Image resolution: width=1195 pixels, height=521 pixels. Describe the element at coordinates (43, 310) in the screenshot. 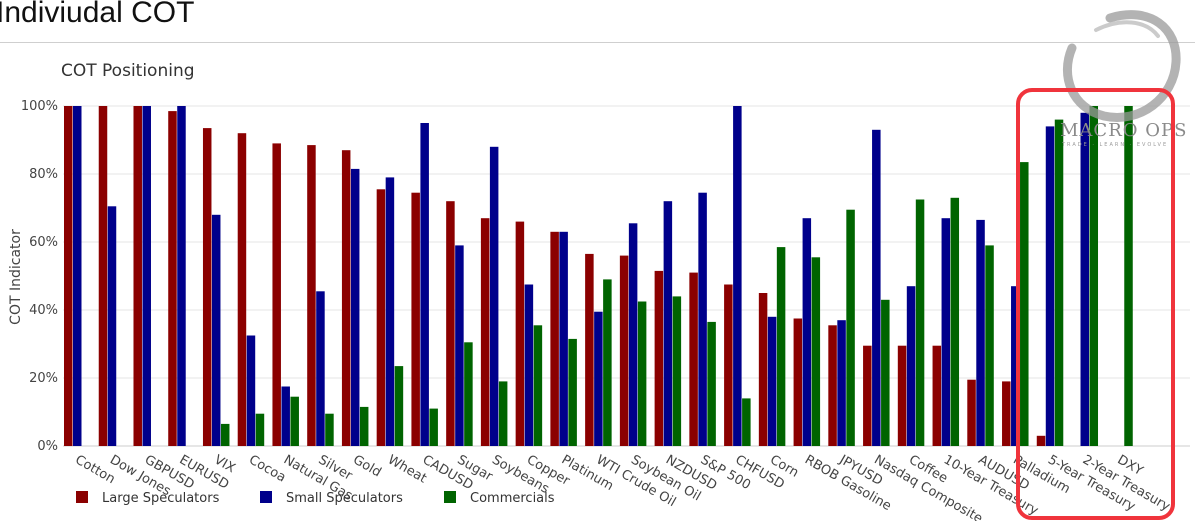

I see `y-tick-label: 40%` at that location.